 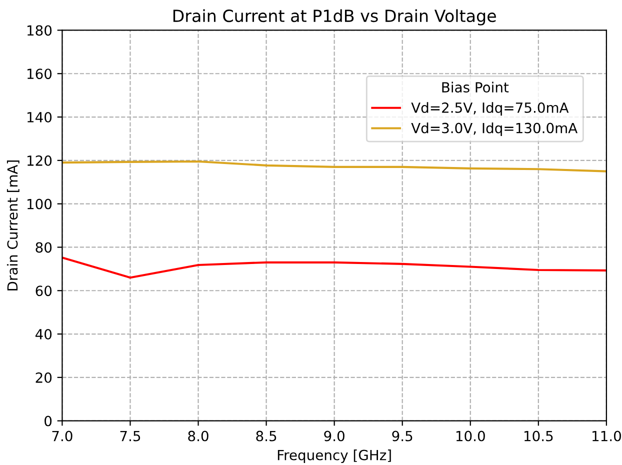 I want to click on y-axis-title: Drain Current [mA], so click(x=13, y=225).